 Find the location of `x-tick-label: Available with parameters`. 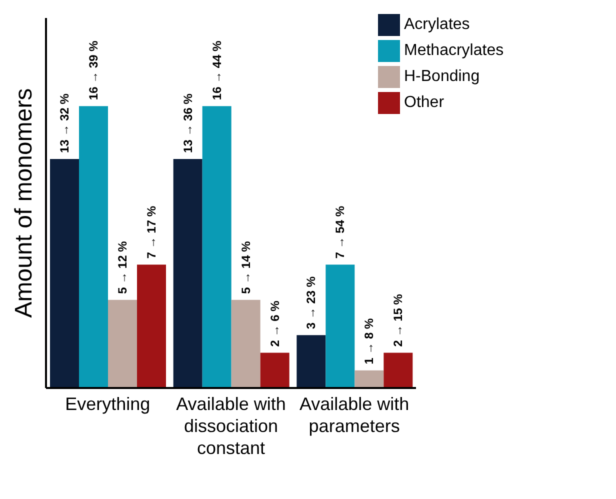

x-tick-label: Available with parameters is located at coordinates (354, 415).